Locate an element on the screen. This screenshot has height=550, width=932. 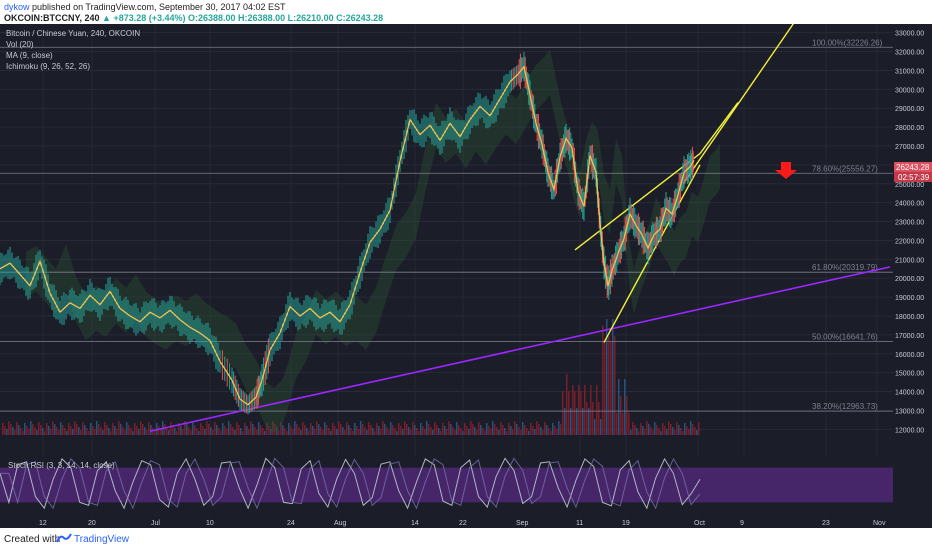
y-tick-label: 22000.00 is located at coordinates (909, 241).